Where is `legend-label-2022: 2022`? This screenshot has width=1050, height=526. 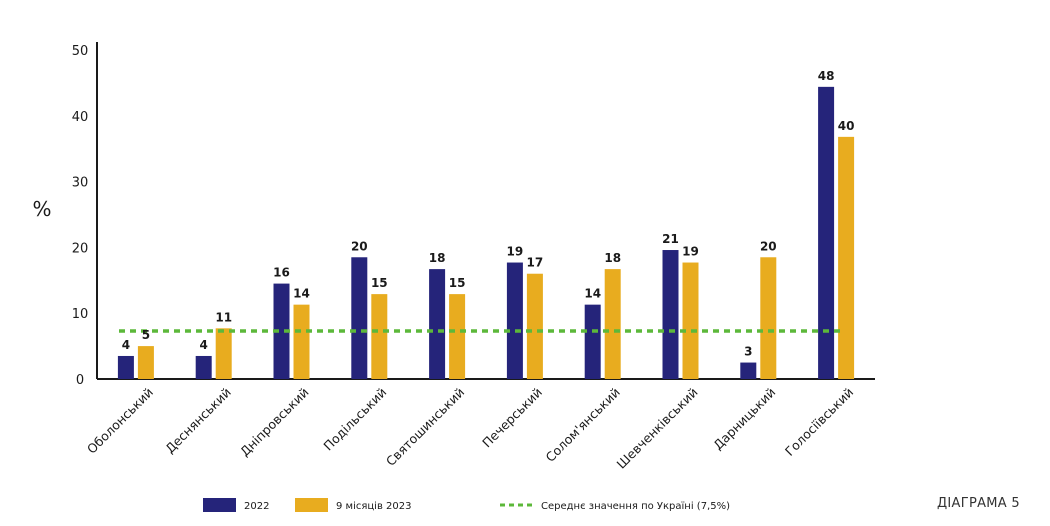 legend-label-2022: 2022 is located at coordinates (256, 506).